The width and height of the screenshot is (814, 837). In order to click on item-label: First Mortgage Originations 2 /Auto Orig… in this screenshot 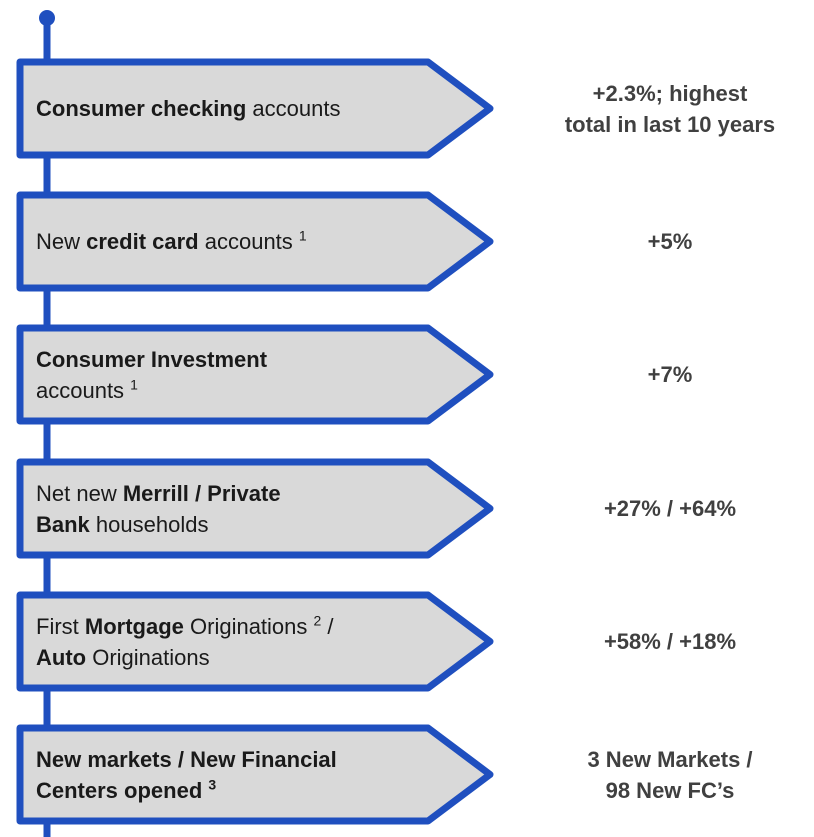, I will do `click(236, 641)`.